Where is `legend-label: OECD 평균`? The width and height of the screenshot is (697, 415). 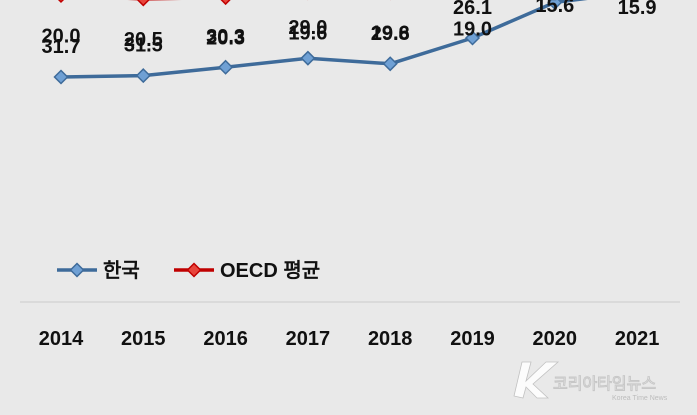 legend-label: OECD 평균 is located at coordinates (270, 270).